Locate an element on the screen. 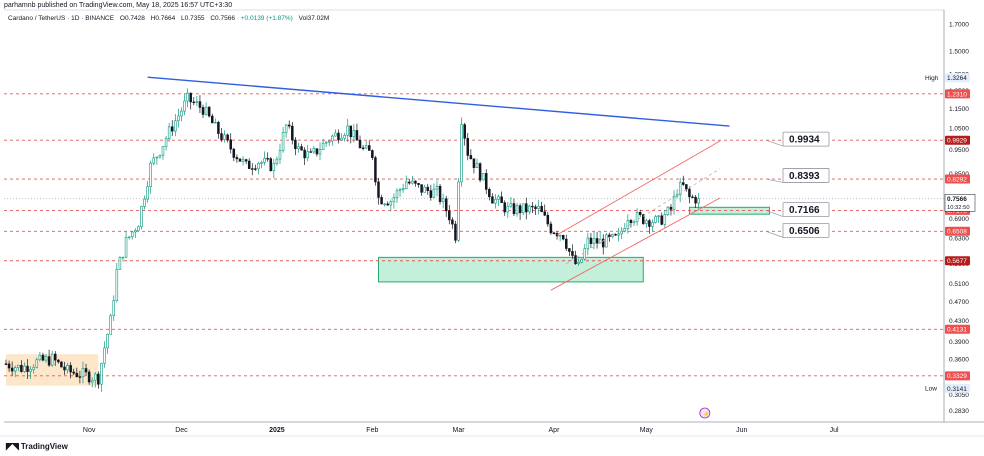 Image resolution: width=984 pixels, height=456 pixels. symbol-name: Cardano / TetherUS · 1D · BINANCE is located at coordinates (61, 18).